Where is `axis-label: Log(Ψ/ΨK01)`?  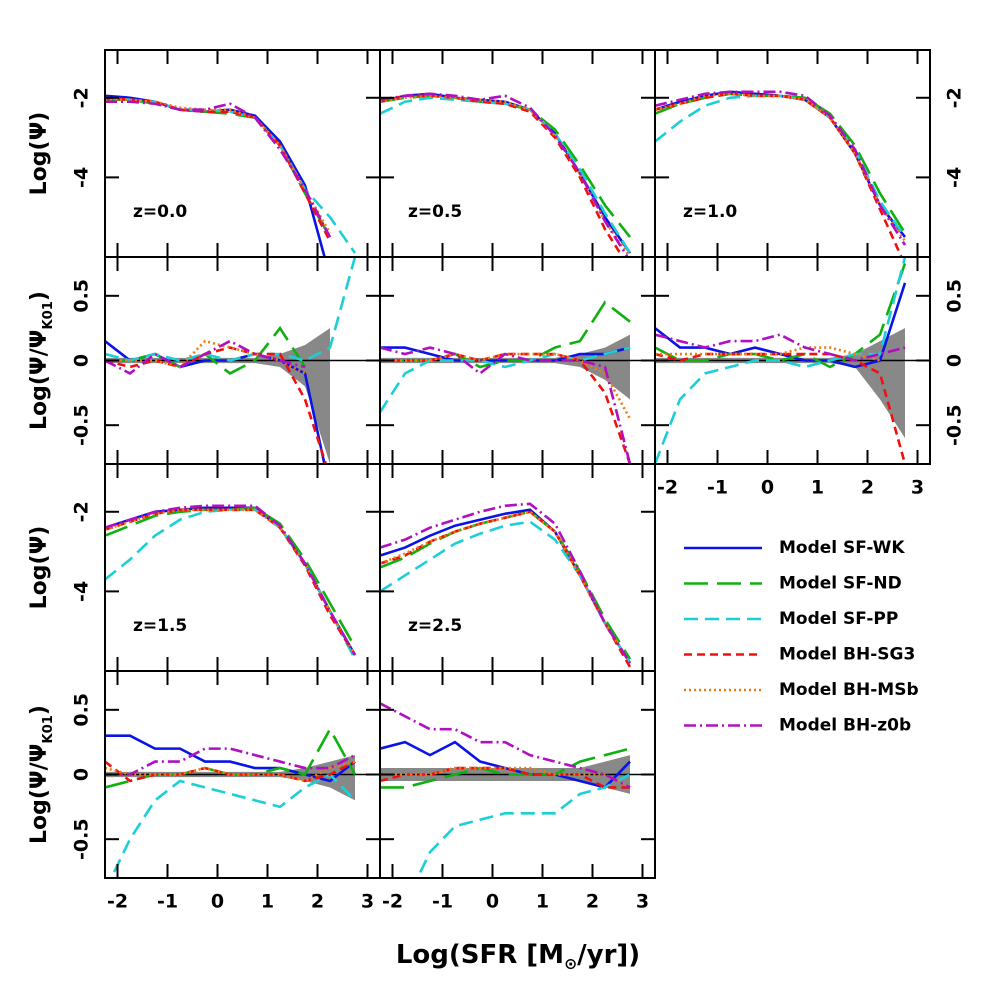
axis-label: Log(Ψ/ΨK01) is located at coordinates (41, 774).